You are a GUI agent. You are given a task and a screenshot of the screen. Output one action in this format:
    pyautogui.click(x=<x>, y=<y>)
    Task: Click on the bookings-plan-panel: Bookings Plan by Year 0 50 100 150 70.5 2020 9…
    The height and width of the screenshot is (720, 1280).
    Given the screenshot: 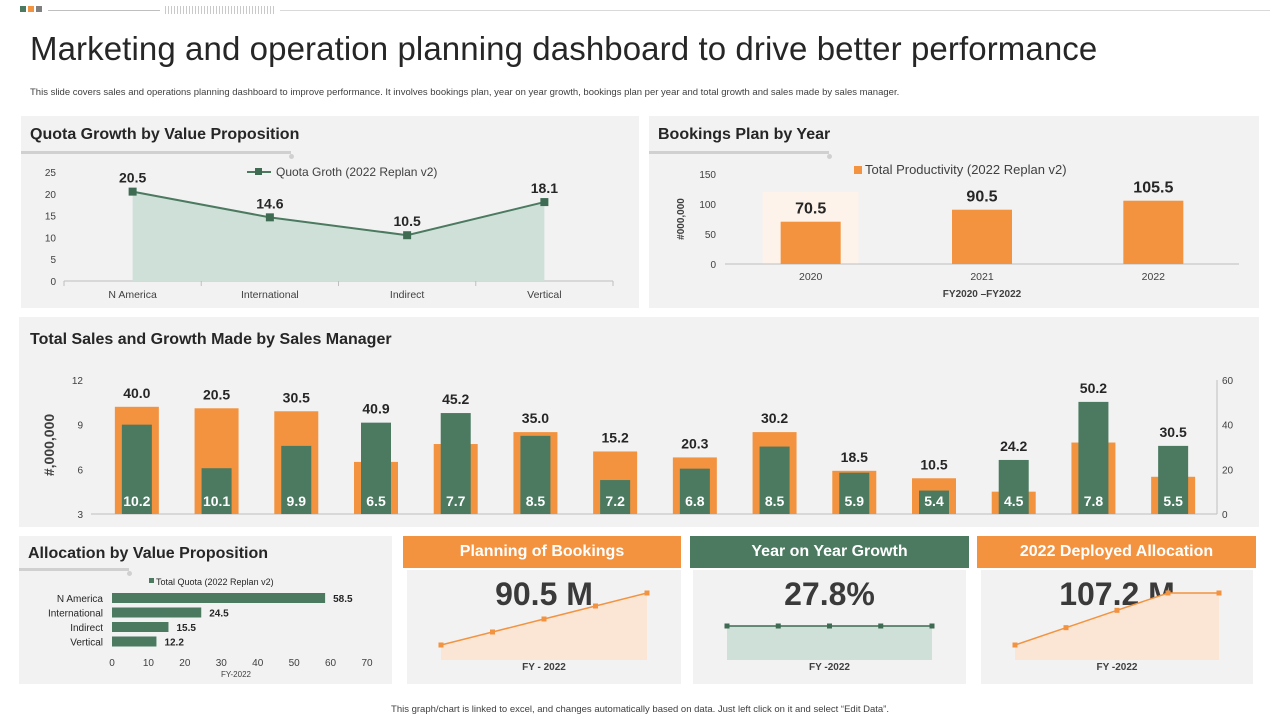 What is the action you would take?
    pyautogui.click(x=954, y=212)
    